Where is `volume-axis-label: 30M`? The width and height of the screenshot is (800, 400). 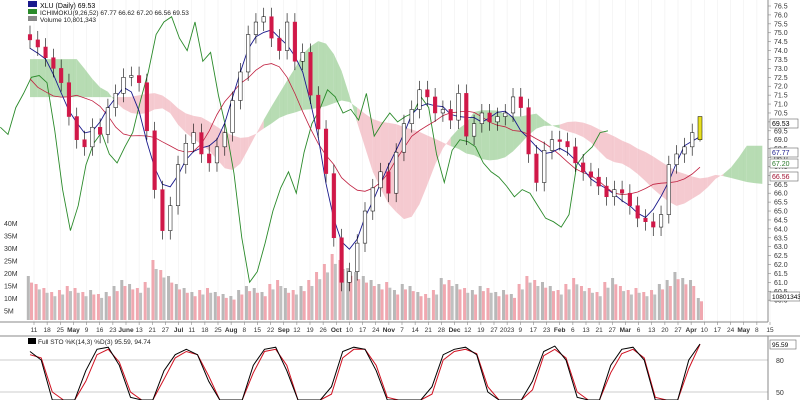
volume-axis-label: 30M is located at coordinates (11, 249).